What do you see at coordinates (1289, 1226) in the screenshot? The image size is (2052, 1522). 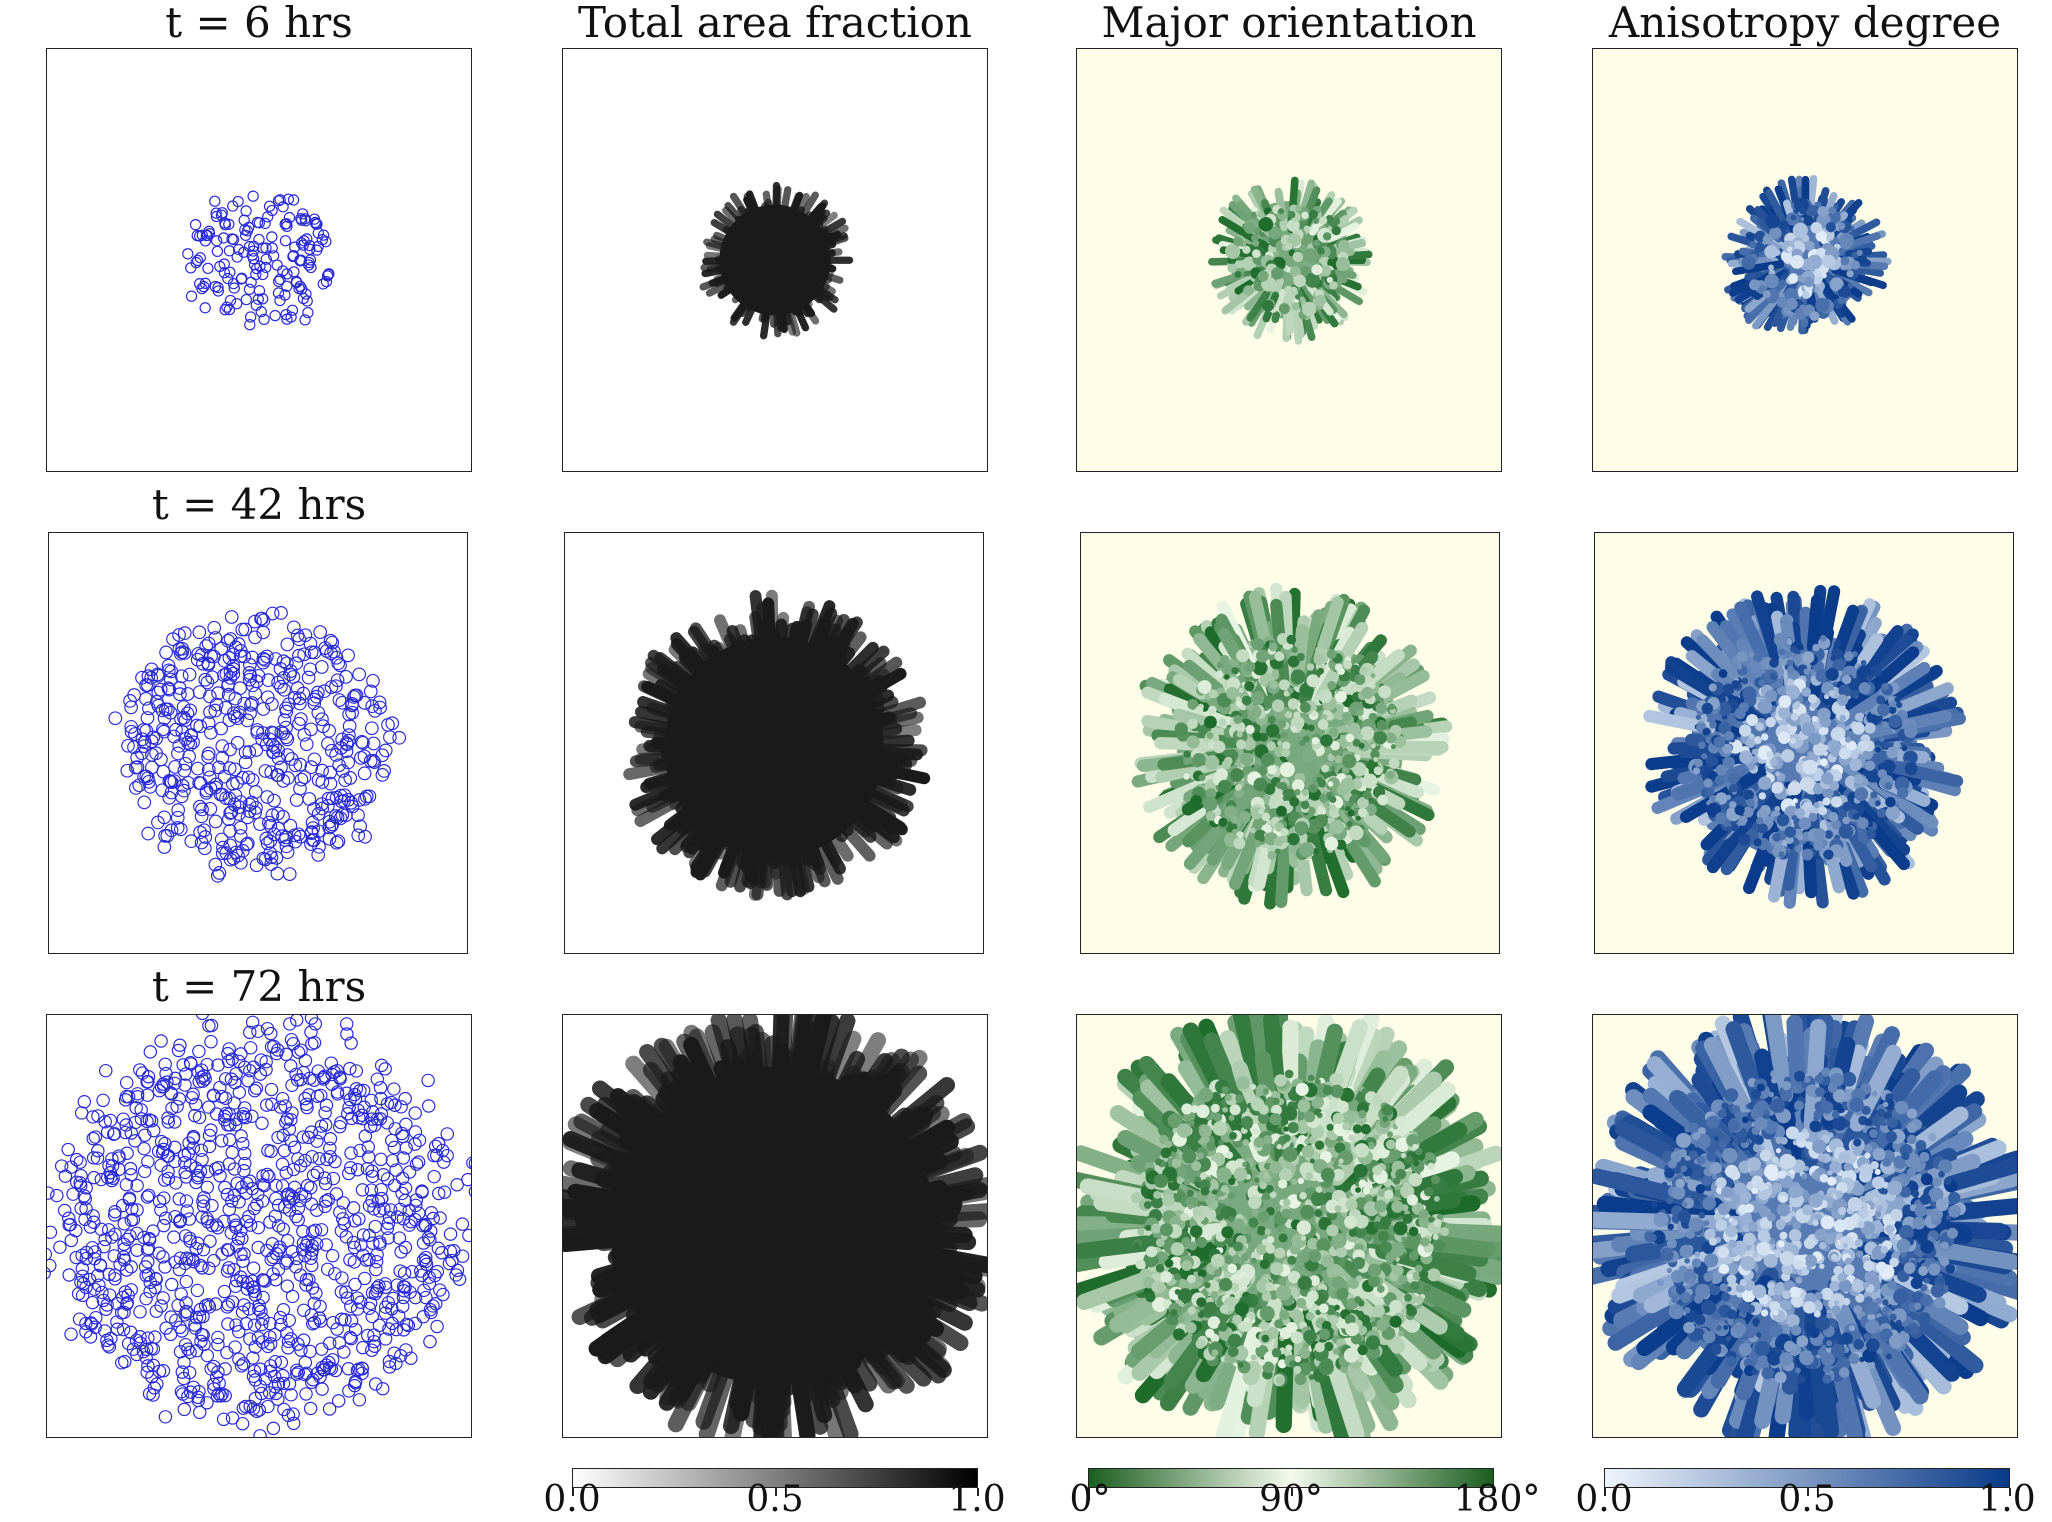 I see `panel-orientation-72hrs` at bounding box center [1289, 1226].